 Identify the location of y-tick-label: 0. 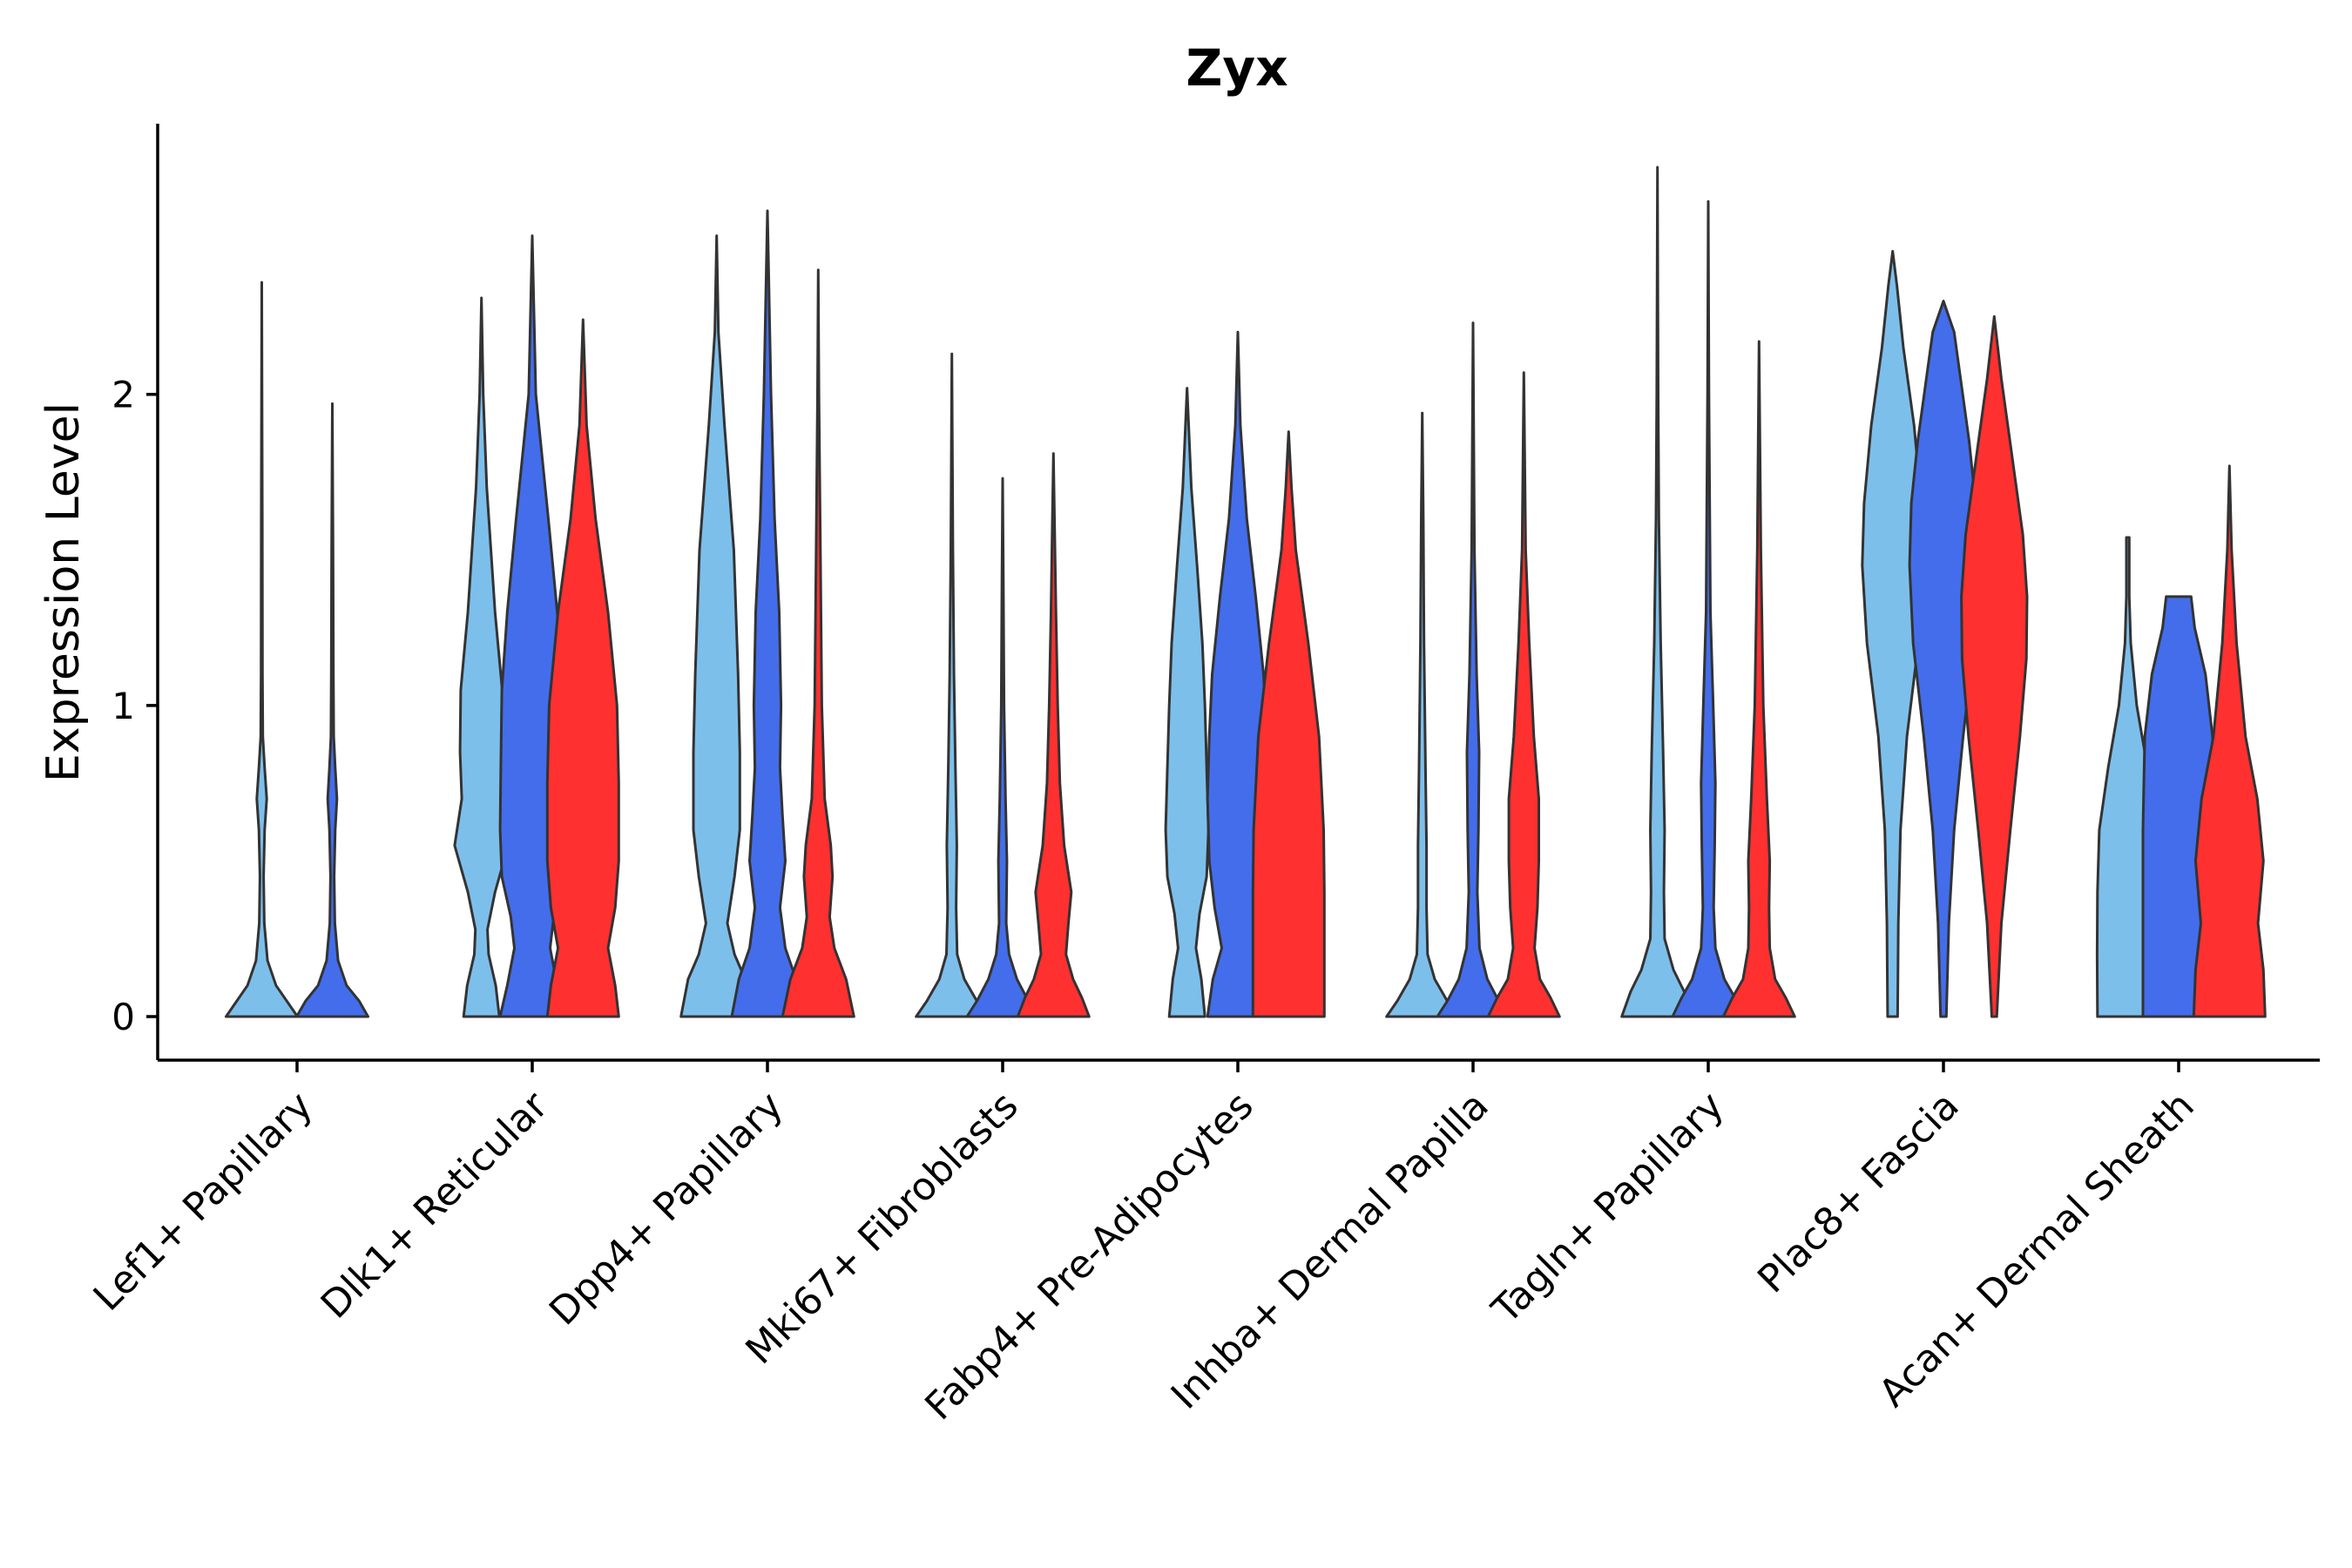
(124, 1017).